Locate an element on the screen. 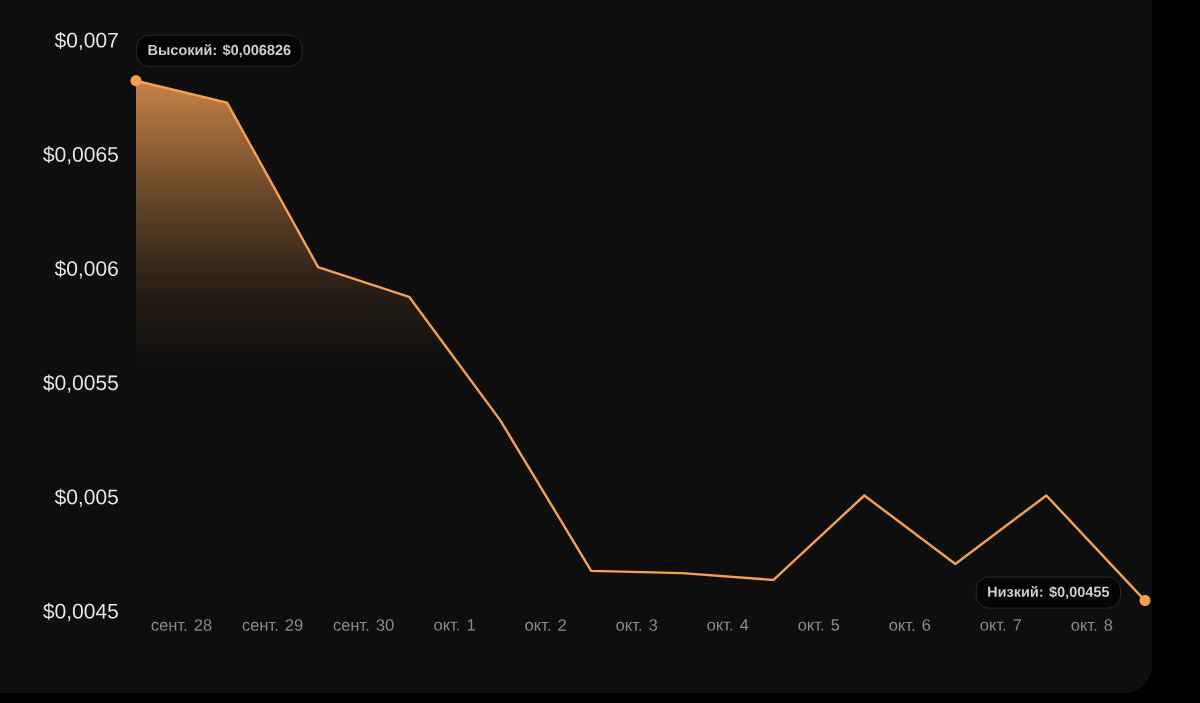 The height and width of the screenshot is (703, 1200). x-tick-label: окт. 1 is located at coordinates (454, 625).